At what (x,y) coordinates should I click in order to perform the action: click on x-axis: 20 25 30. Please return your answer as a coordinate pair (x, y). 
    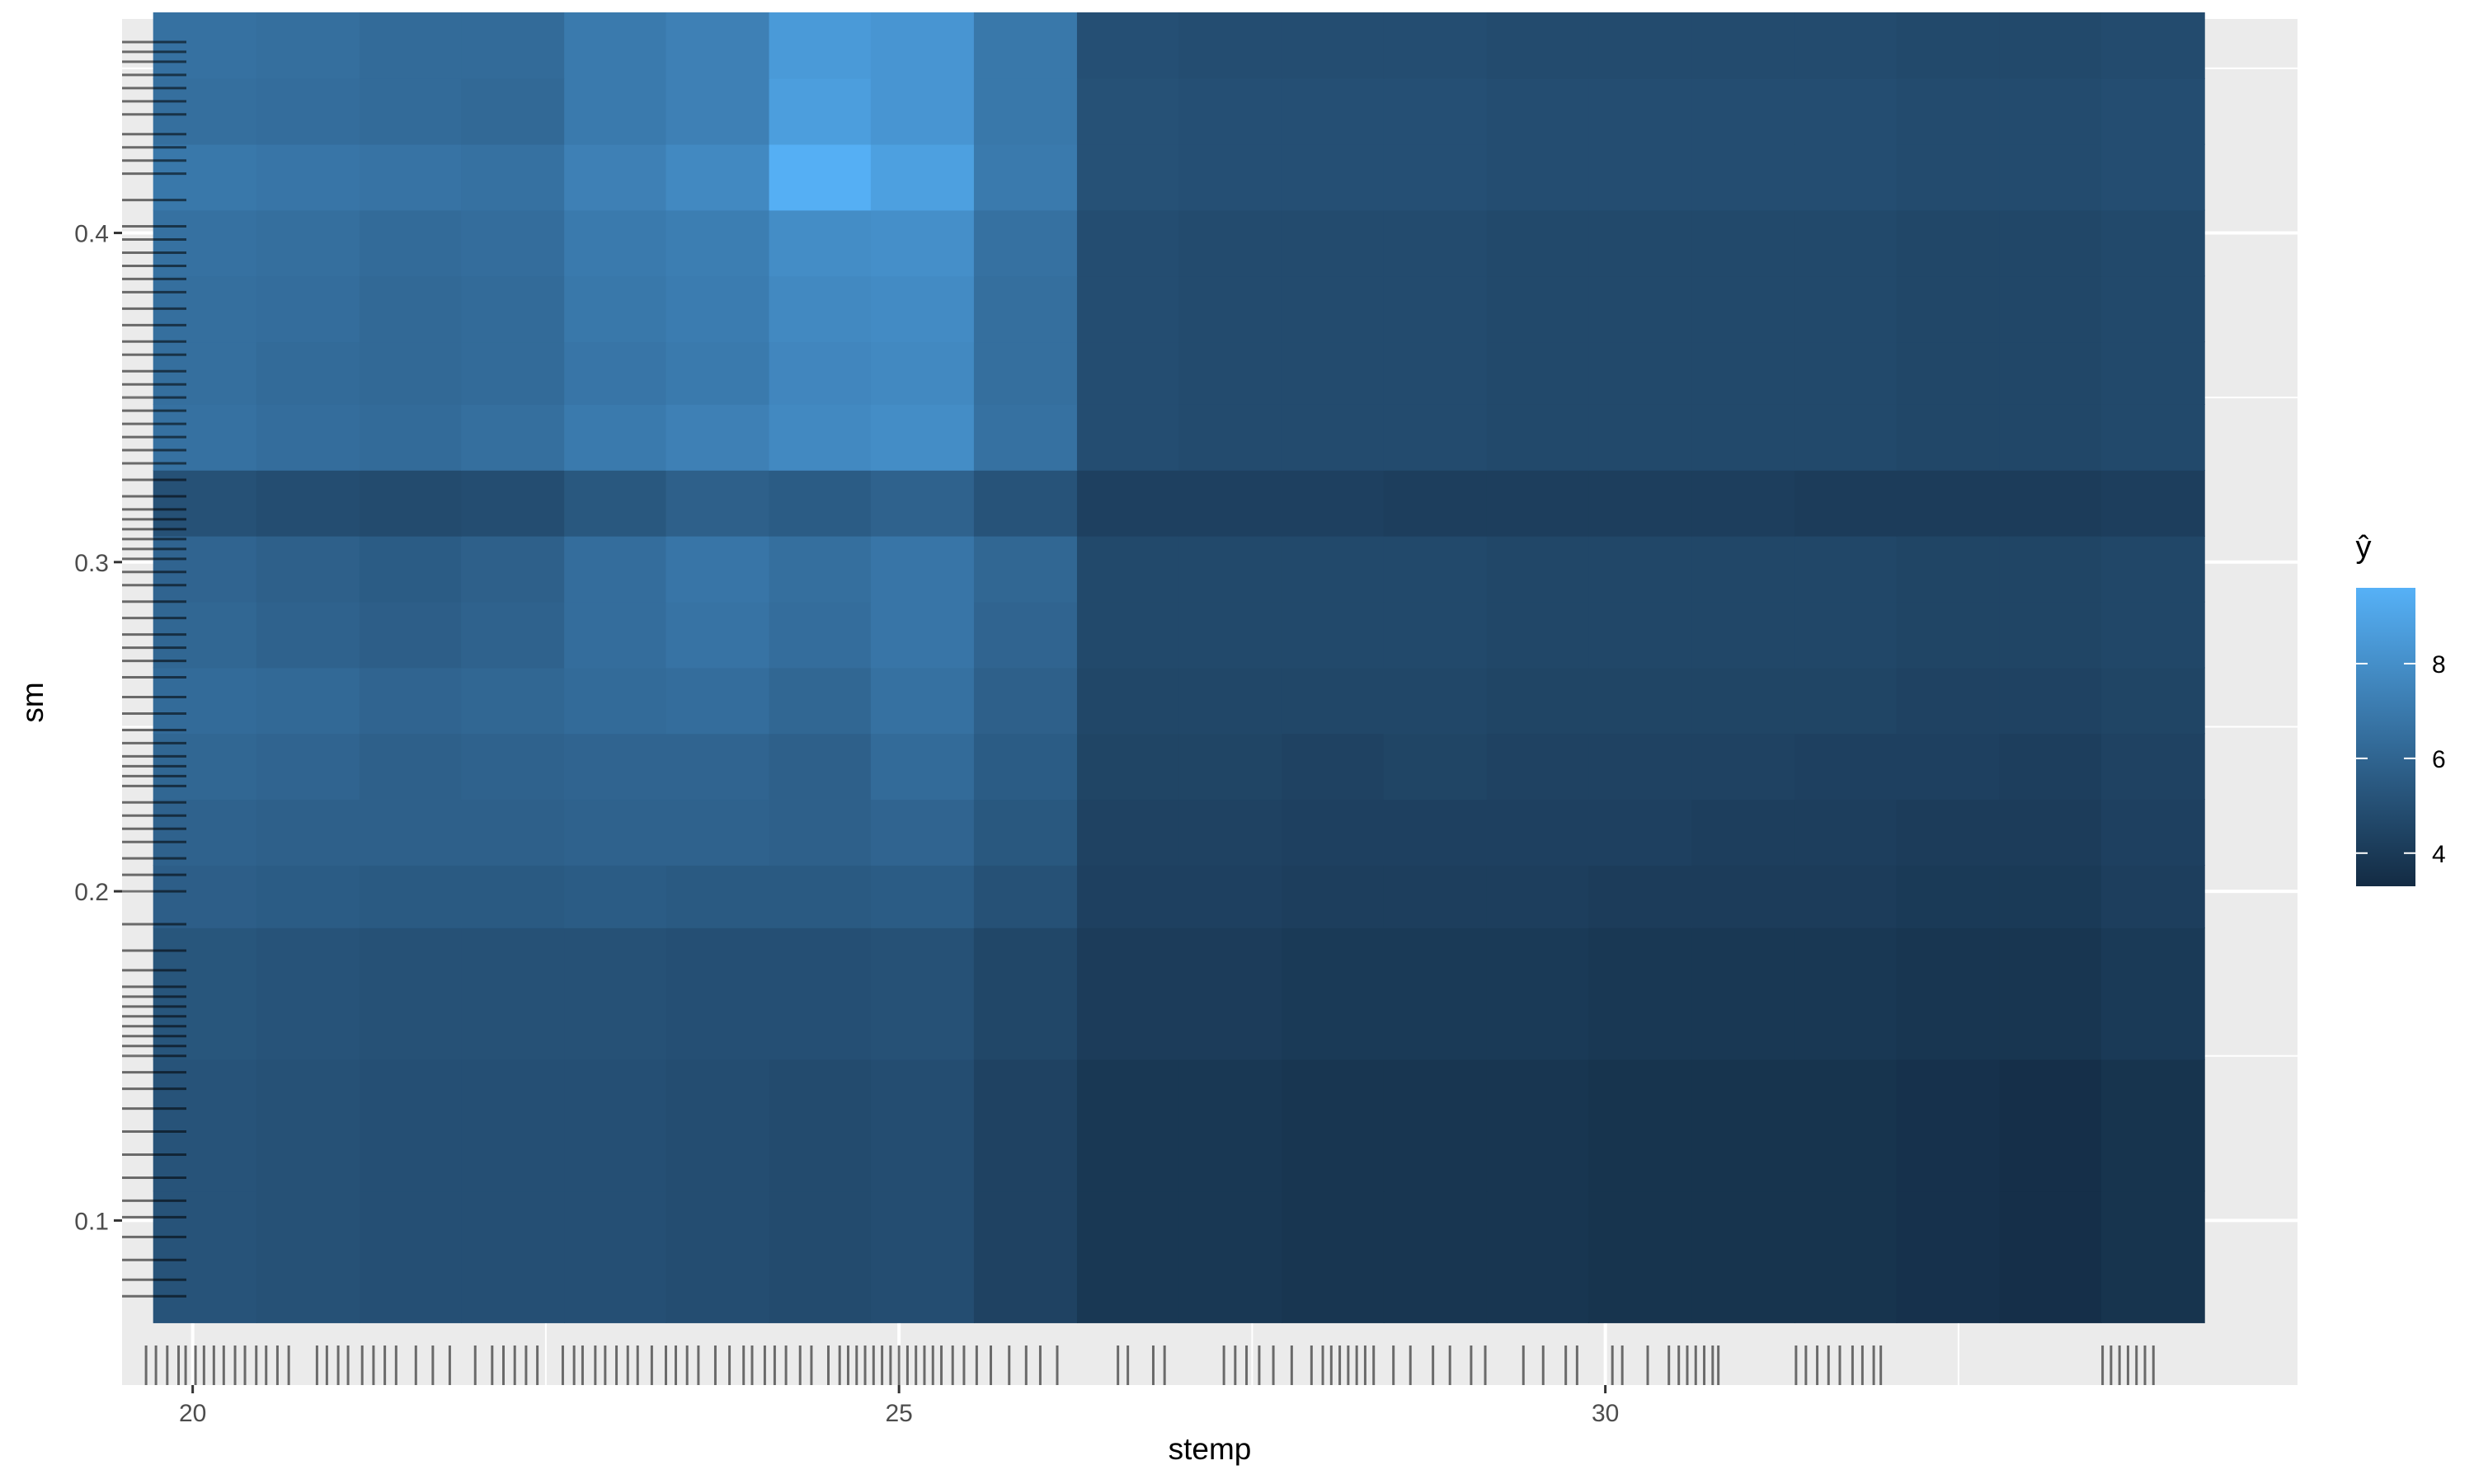
    Looking at the image, I should click on (899, 1406).